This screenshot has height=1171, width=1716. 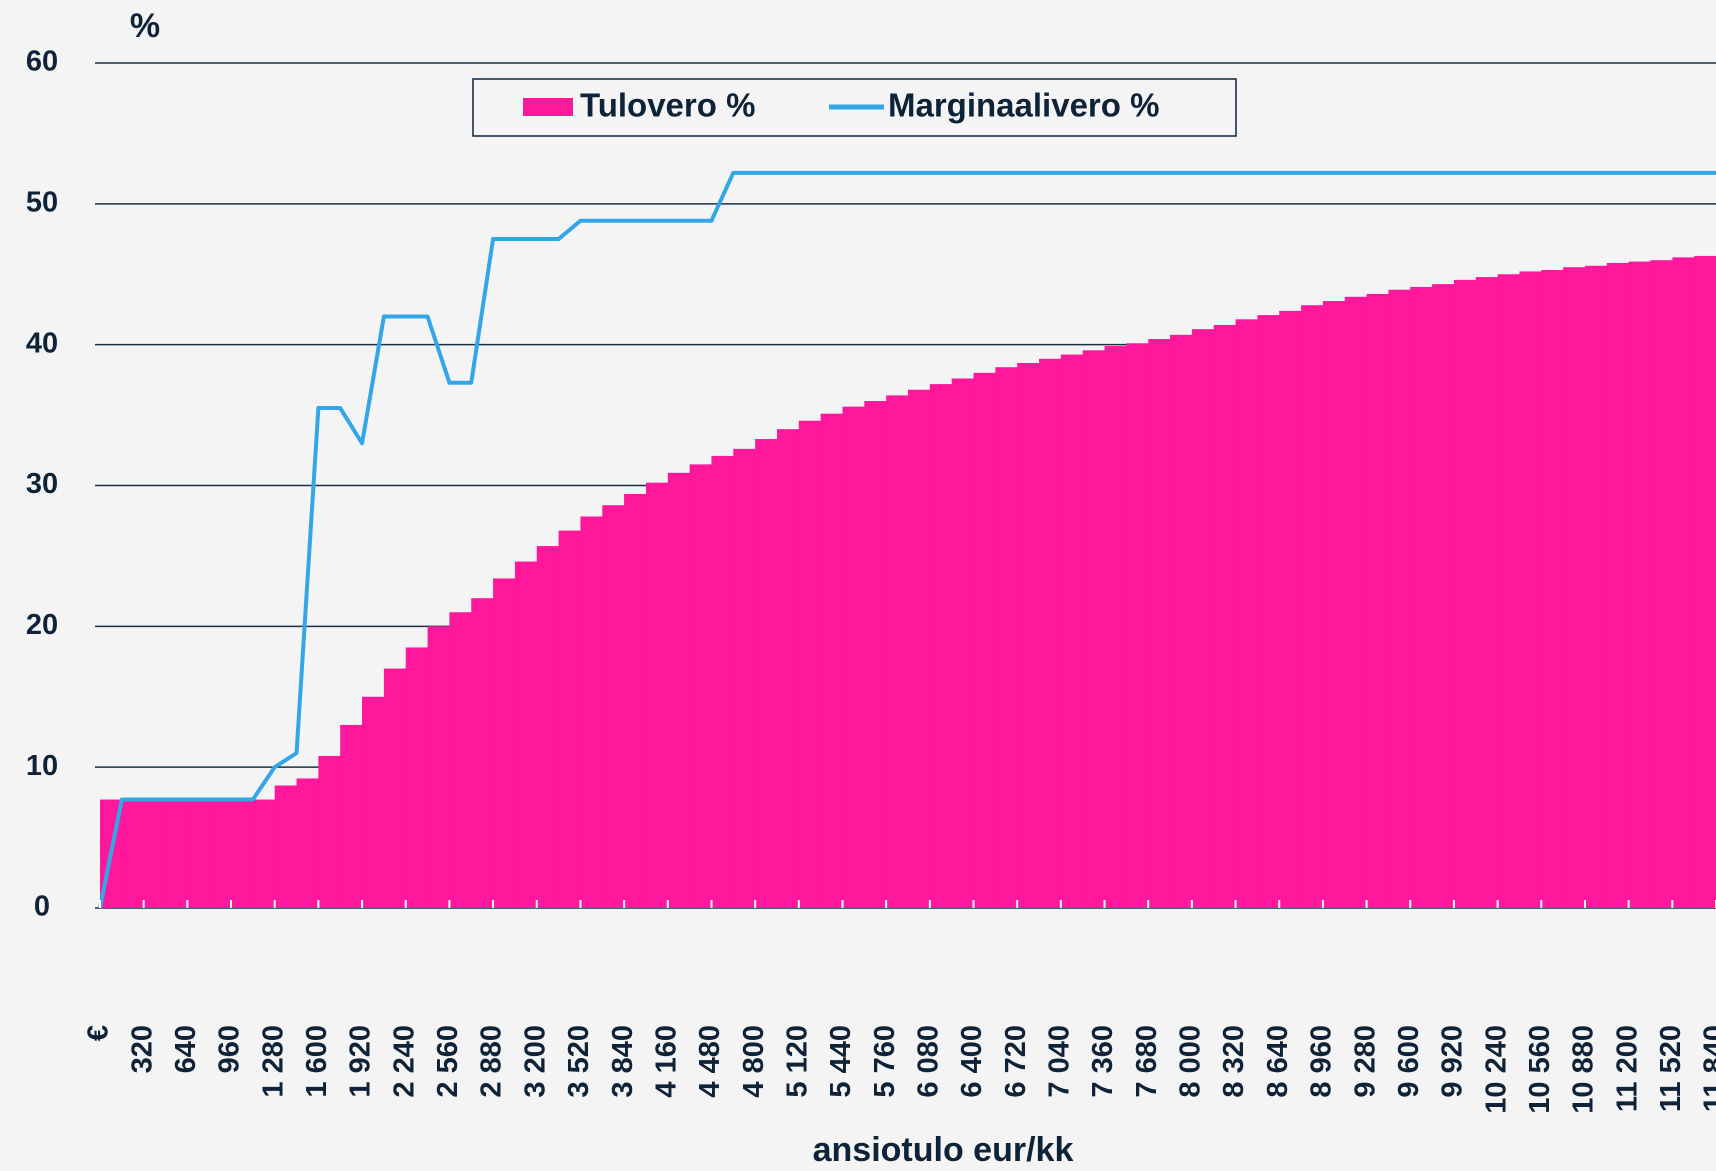 I want to click on x-tick-label: 960, so click(x=230, y=1049).